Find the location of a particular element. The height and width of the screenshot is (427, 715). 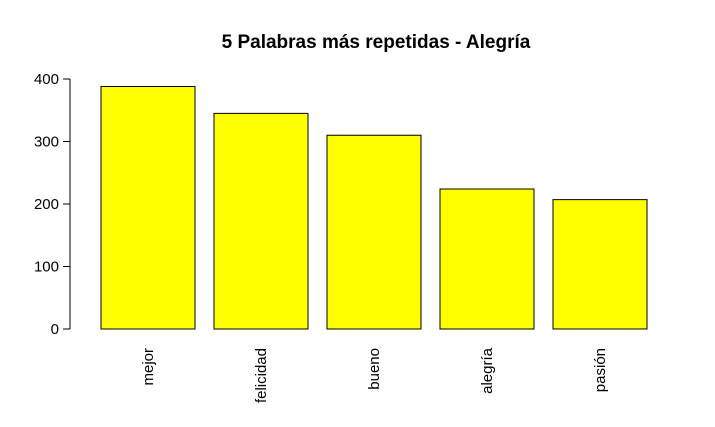

y-tick-label: 200 is located at coordinates (46, 204).